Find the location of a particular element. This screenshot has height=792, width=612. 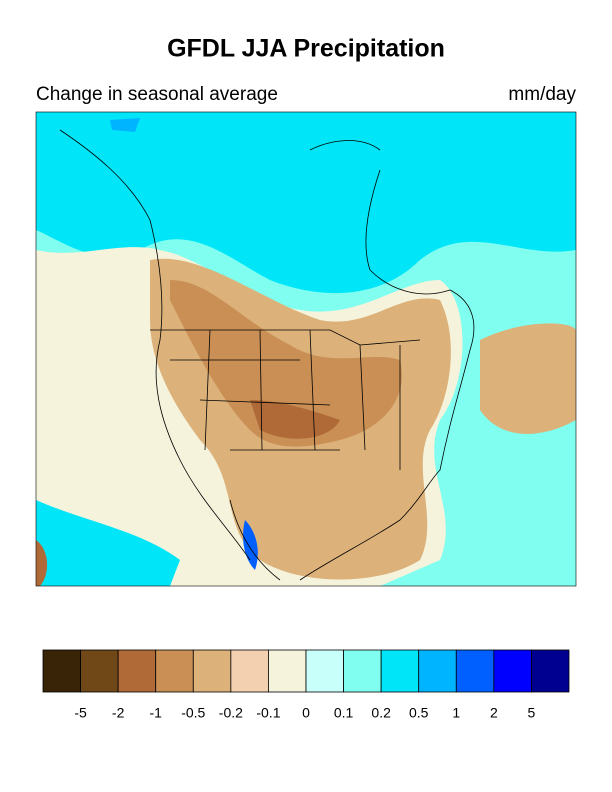

title: GFDL JJA Precipitation is located at coordinates (306, 49).